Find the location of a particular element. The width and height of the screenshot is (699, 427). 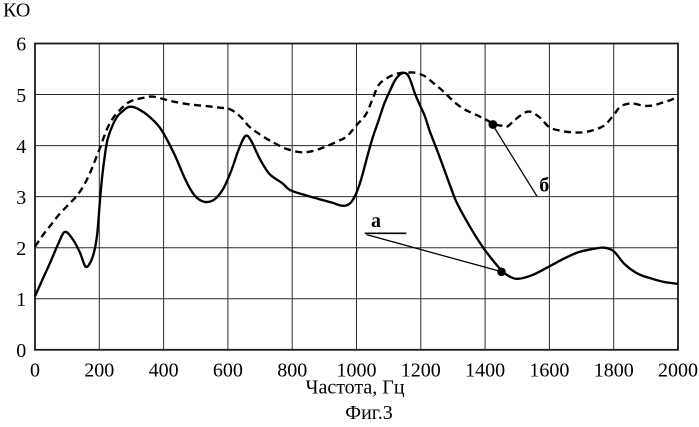

svg-text: 2000 is located at coordinates (678, 371).